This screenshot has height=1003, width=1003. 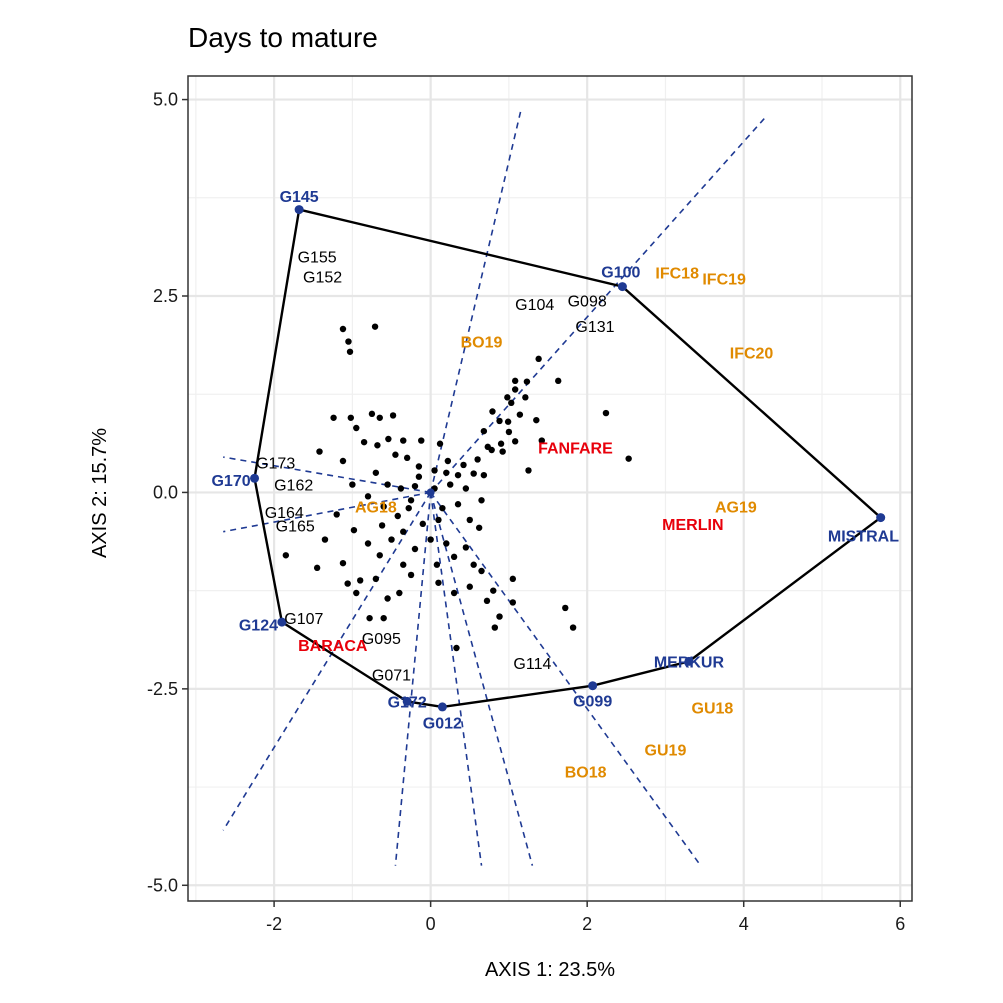 I want to click on genotype-label: G104, so click(x=534, y=305).